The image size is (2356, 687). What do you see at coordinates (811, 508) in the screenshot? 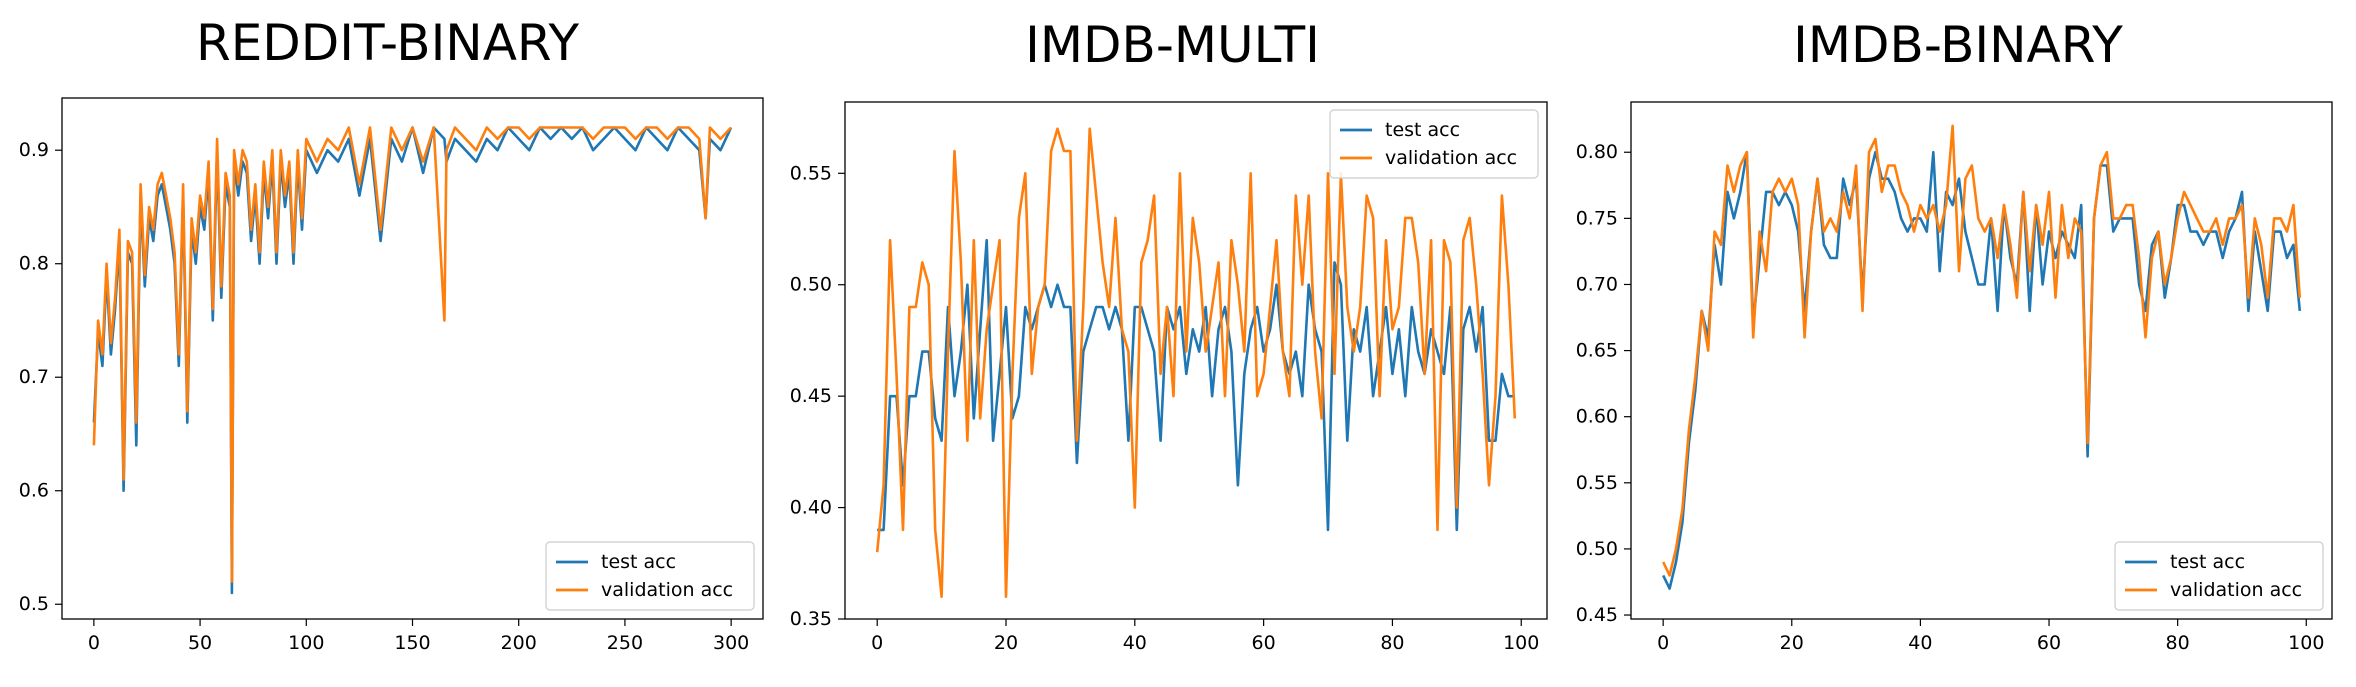
I see `y-tick-label: 0.40` at bounding box center [811, 508].